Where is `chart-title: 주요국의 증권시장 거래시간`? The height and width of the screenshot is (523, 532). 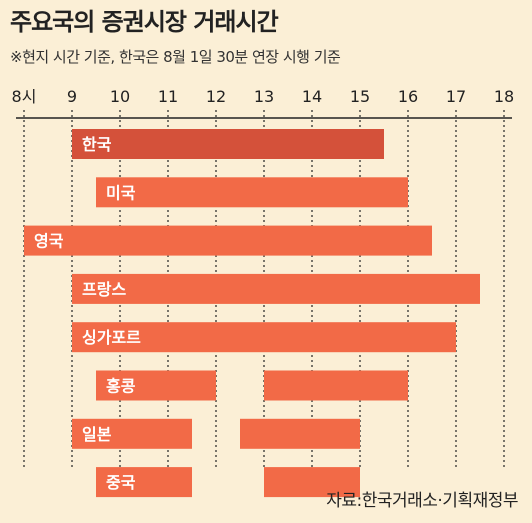 chart-title: 주요국의 증권시장 거래시간 is located at coordinates (144, 22).